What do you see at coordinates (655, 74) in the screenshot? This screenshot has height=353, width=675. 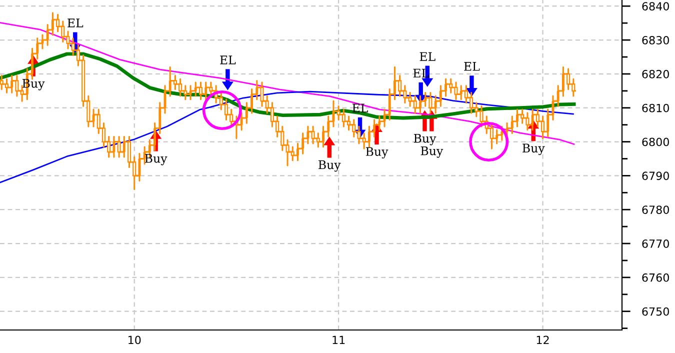 I see `y-tick-label: 6820` at bounding box center [655, 74].